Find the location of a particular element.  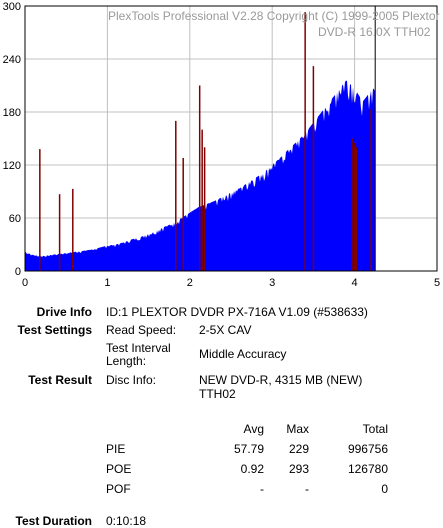

x-tick-label: 2 is located at coordinates (190, 283).